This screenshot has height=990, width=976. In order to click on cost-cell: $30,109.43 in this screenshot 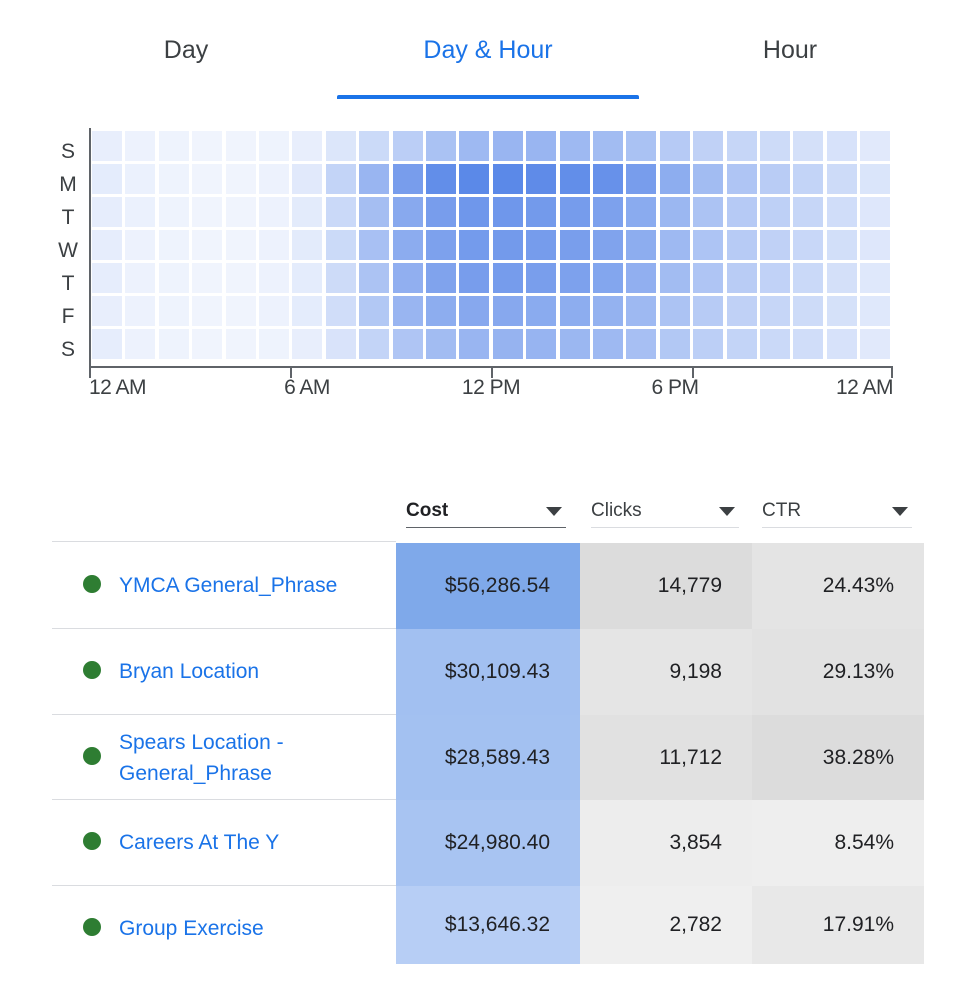, I will do `click(488, 672)`.